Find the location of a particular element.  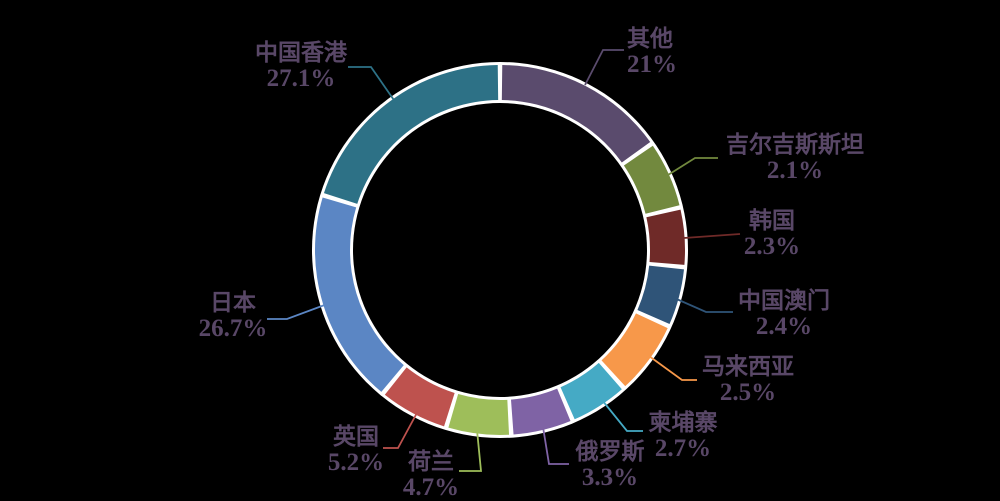

segment-callout-4: 马来西亚 2.5% is located at coordinates (748, 380).